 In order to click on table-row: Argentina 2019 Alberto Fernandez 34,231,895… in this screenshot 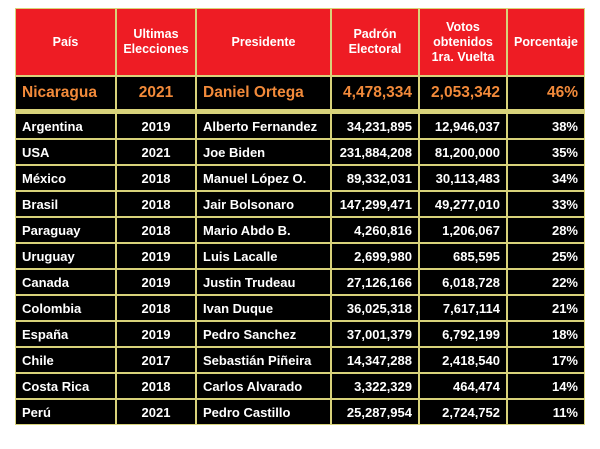, I will do `click(300, 126)`.